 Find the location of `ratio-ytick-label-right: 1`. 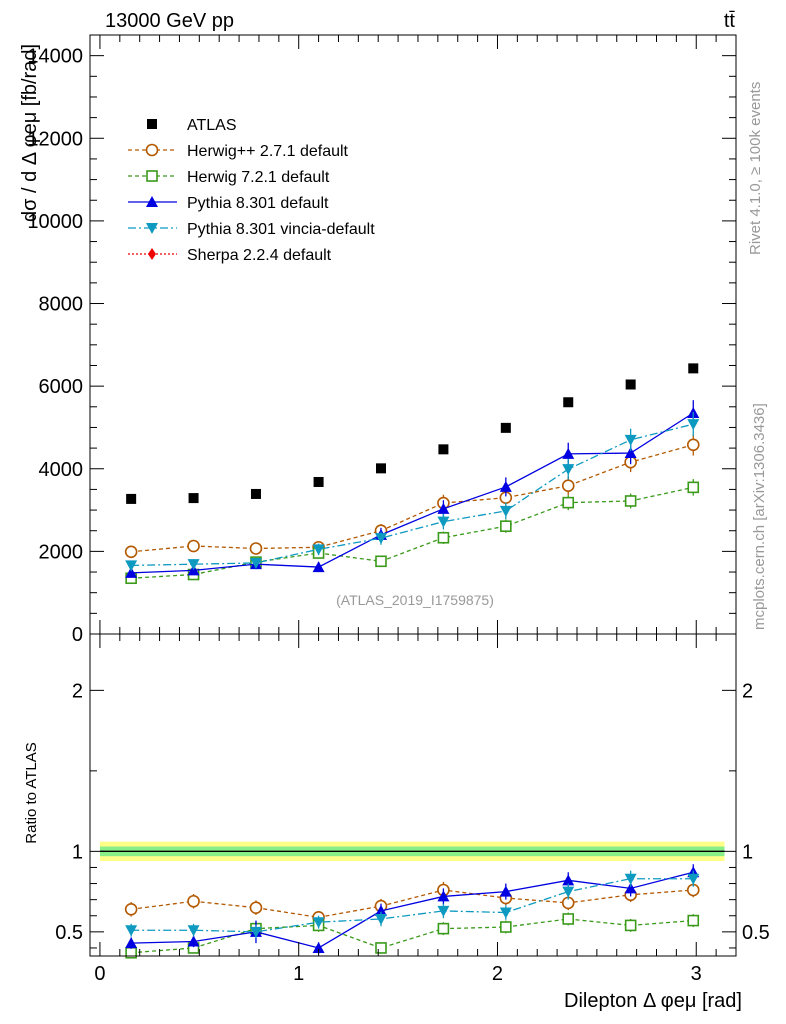

ratio-ytick-label-right: 1 is located at coordinates (747, 852).